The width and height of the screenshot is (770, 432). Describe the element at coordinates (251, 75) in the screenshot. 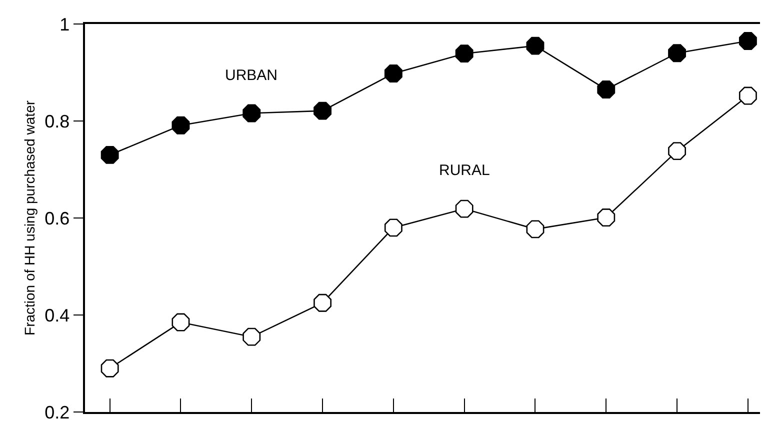

I see `series-label: URBAN` at that location.